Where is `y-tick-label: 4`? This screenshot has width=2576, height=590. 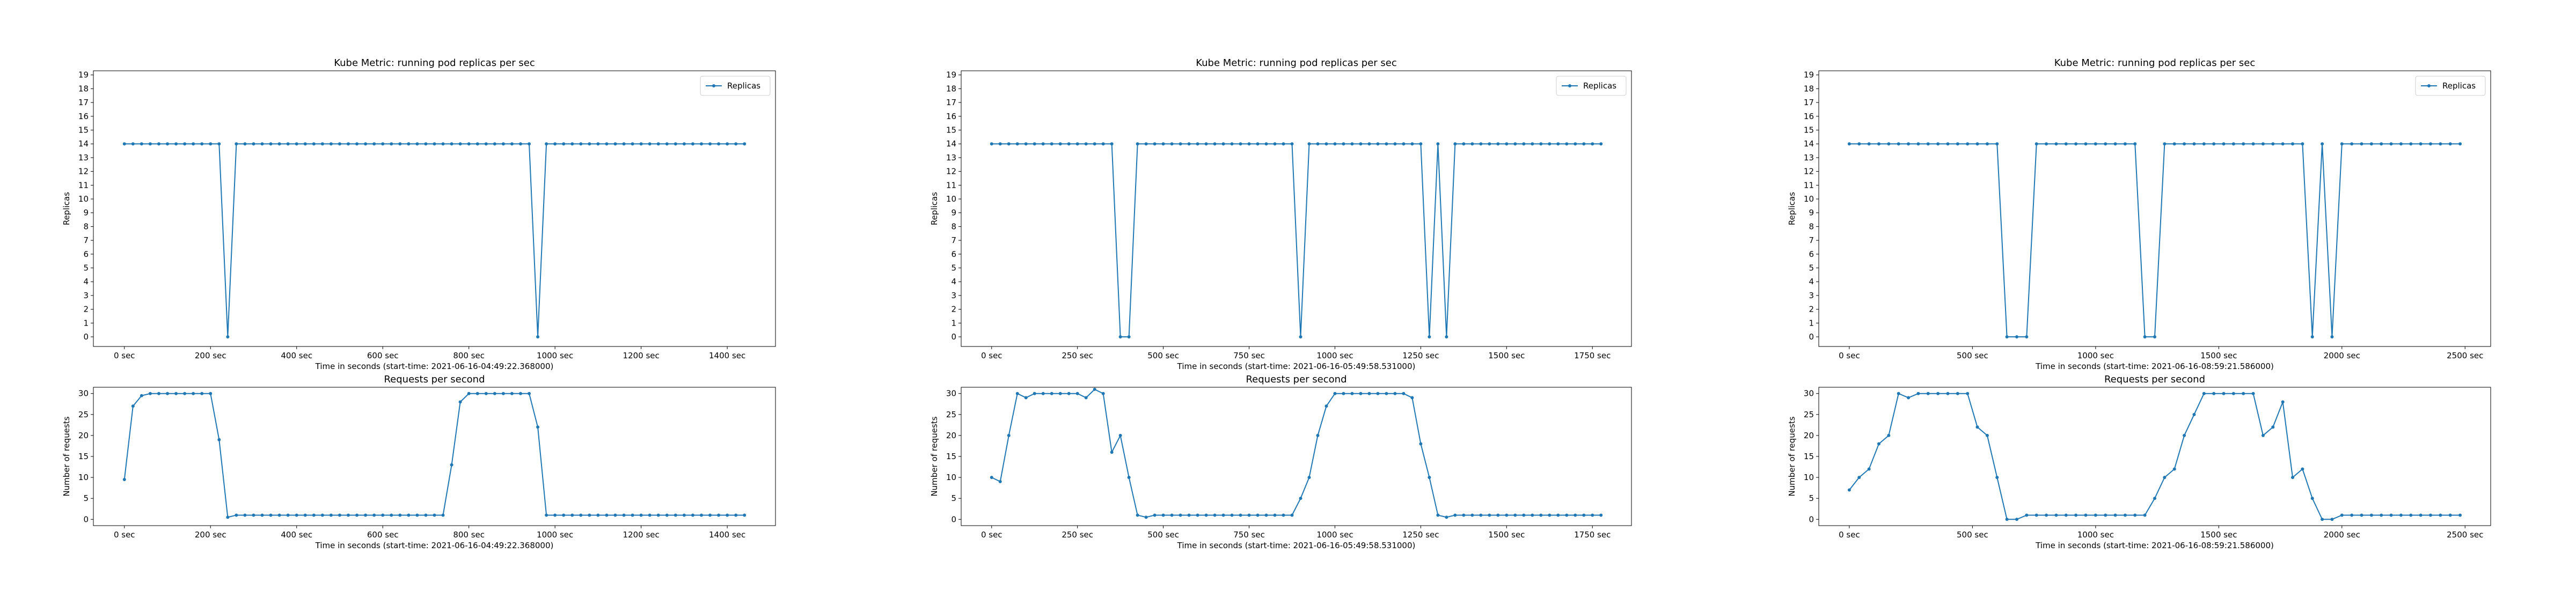 y-tick-label: 4 is located at coordinates (86, 281).